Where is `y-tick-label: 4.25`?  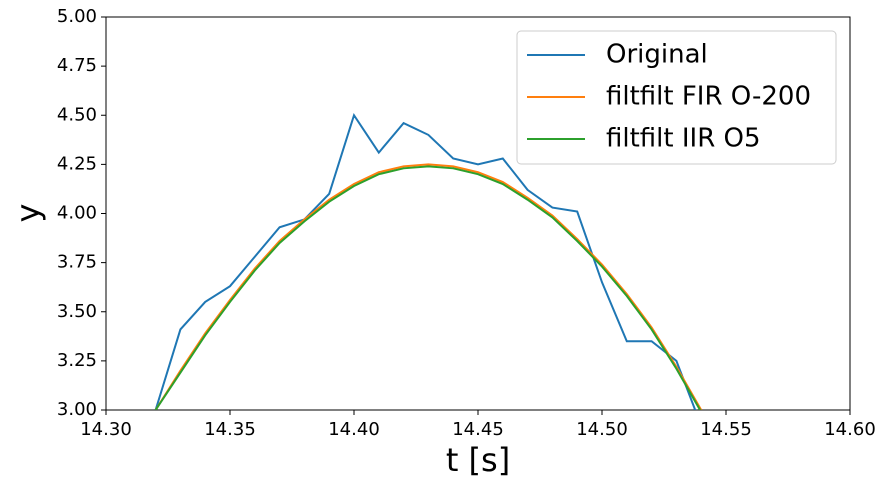
y-tick-label: 4.25 is located at coordinates (77, 163).